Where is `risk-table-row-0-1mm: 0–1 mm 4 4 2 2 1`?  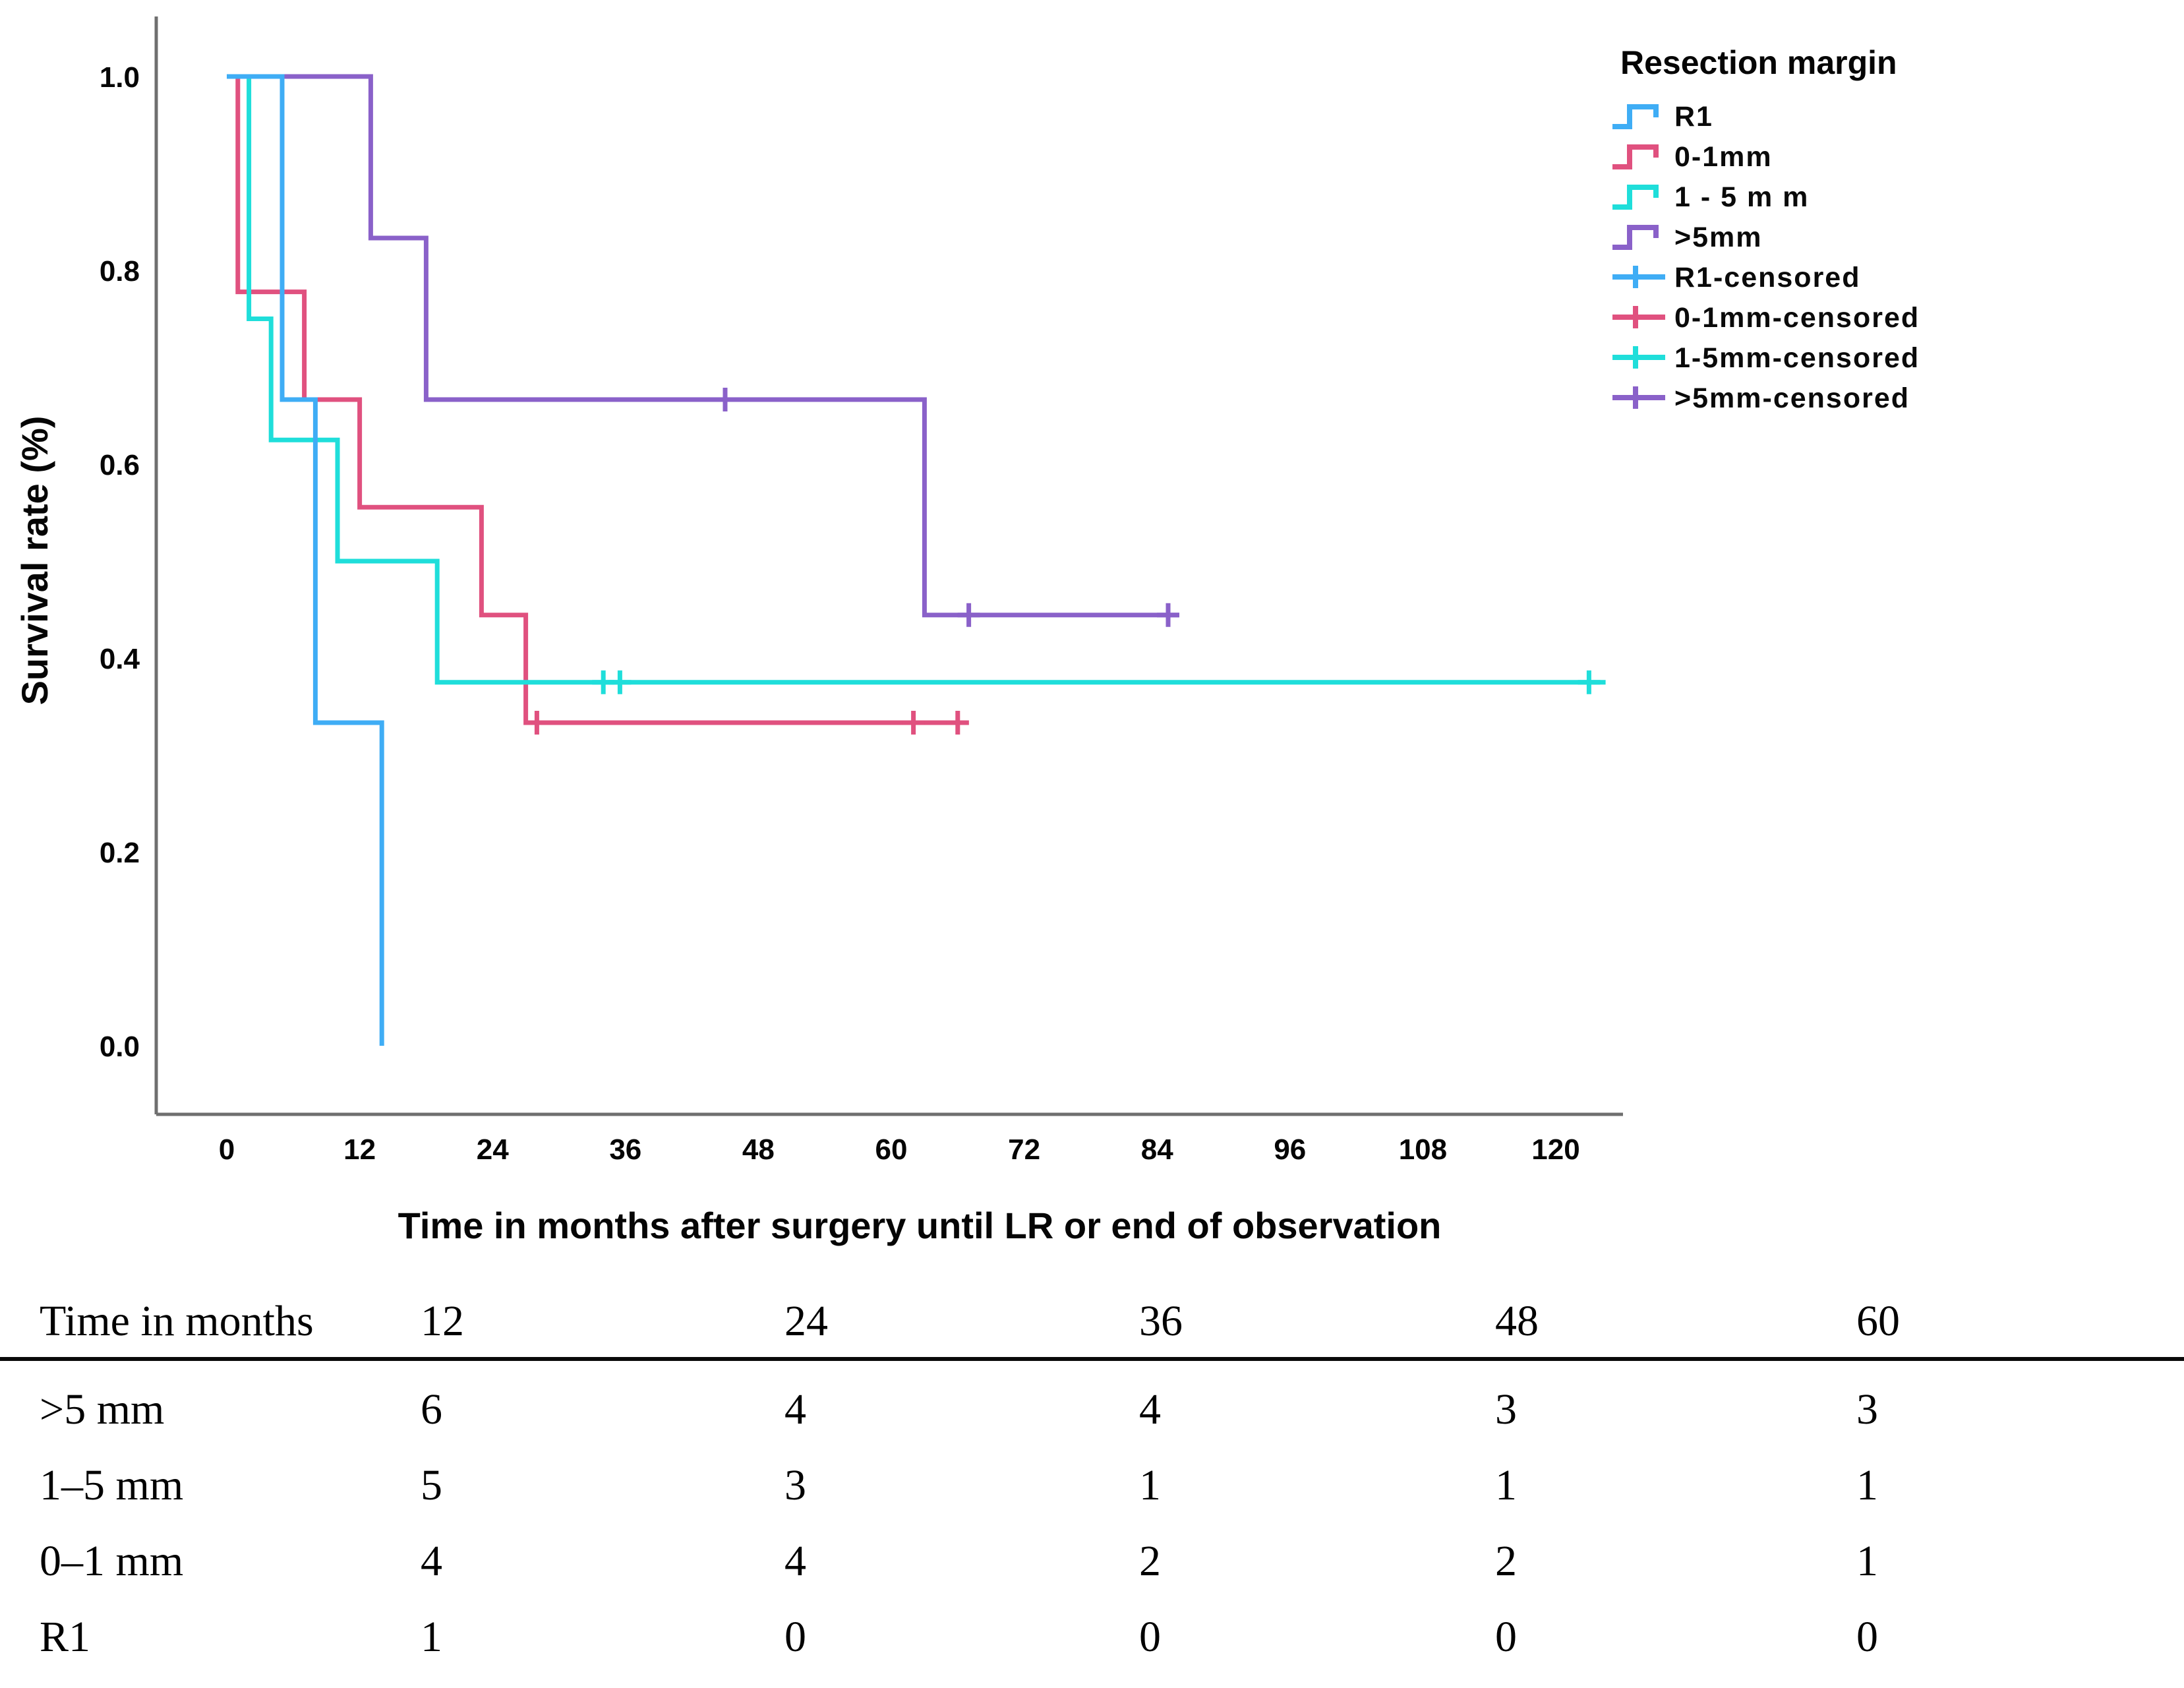
risk-table-row-0-1mm: 0–1 mm 4 4 2 2 1 is located at coordinates (1092, 1561).